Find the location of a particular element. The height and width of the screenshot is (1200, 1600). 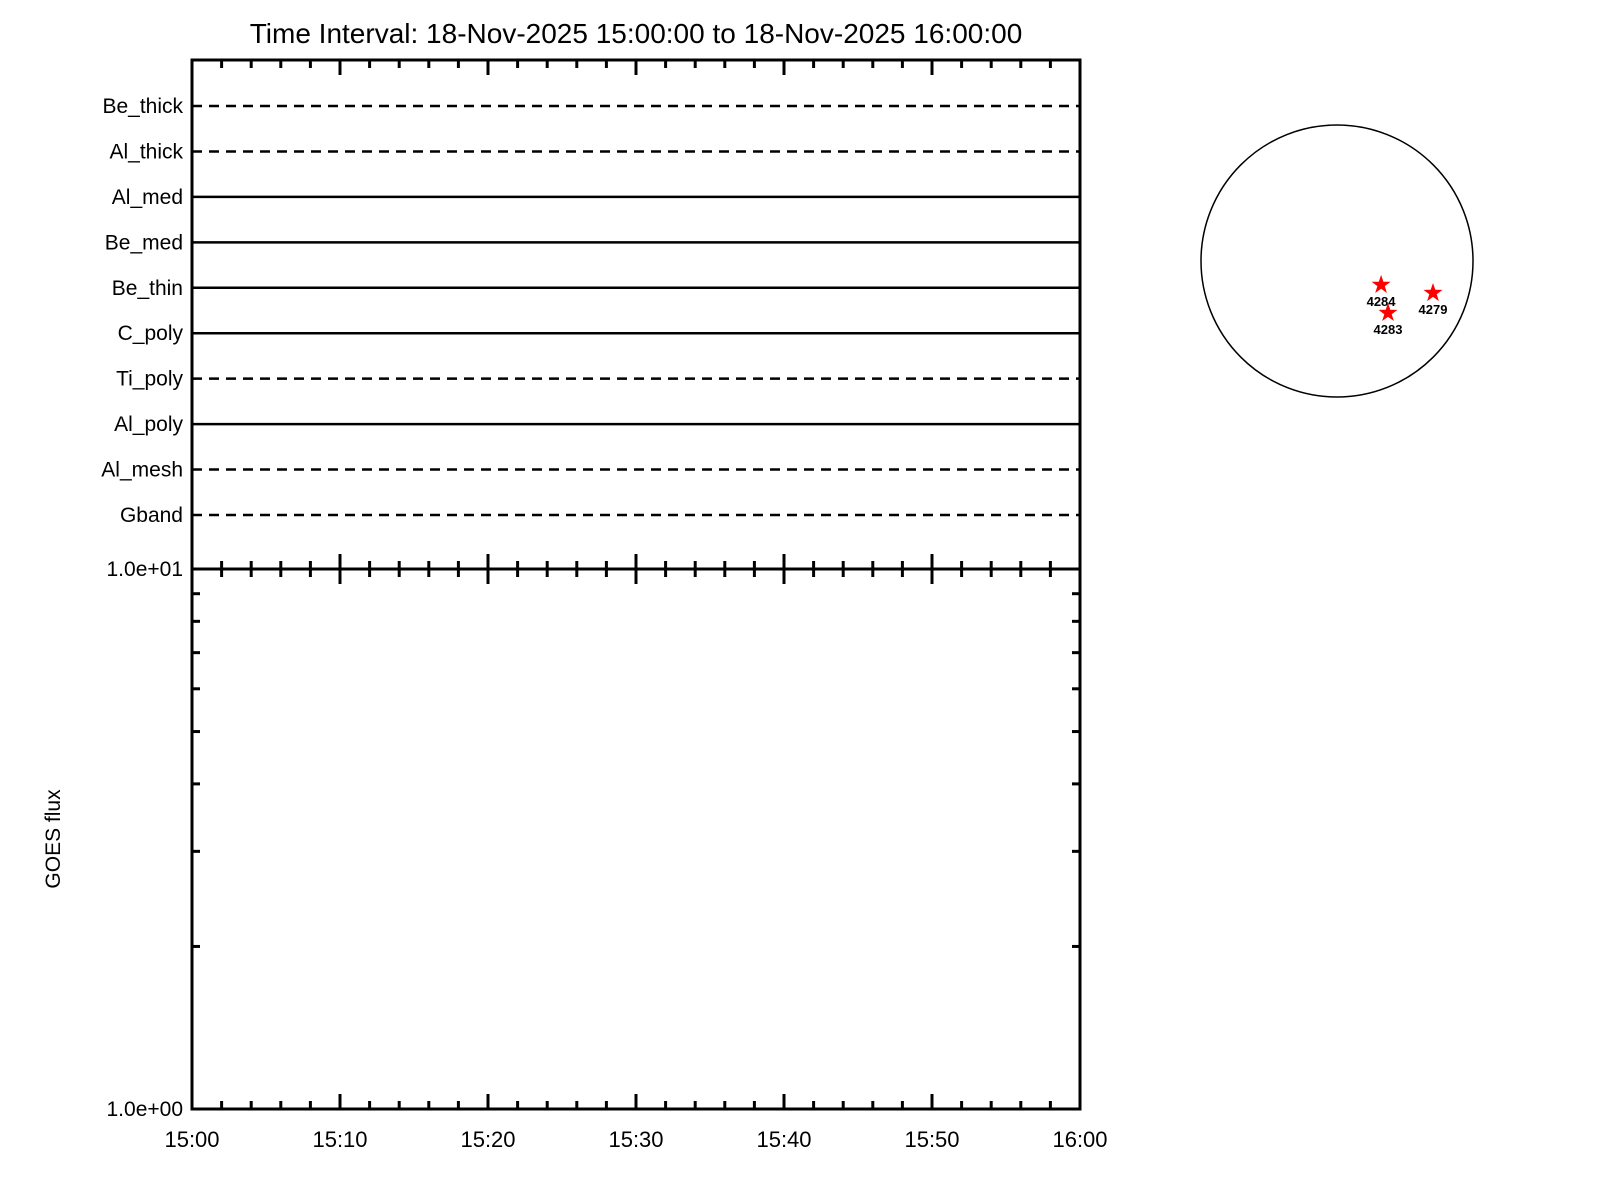

filter-label-c_poly: C_poly is located at coordinates (151, 333).